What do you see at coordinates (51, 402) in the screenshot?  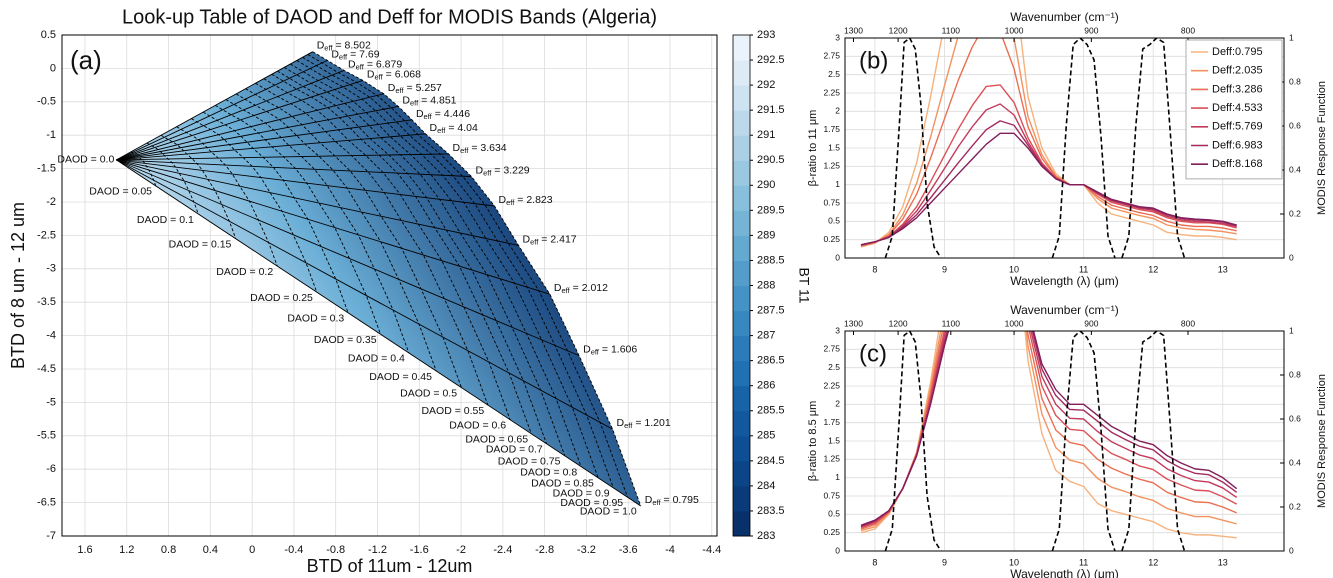 I see `y-tick-label: -5` at bounding box center [51, 402].